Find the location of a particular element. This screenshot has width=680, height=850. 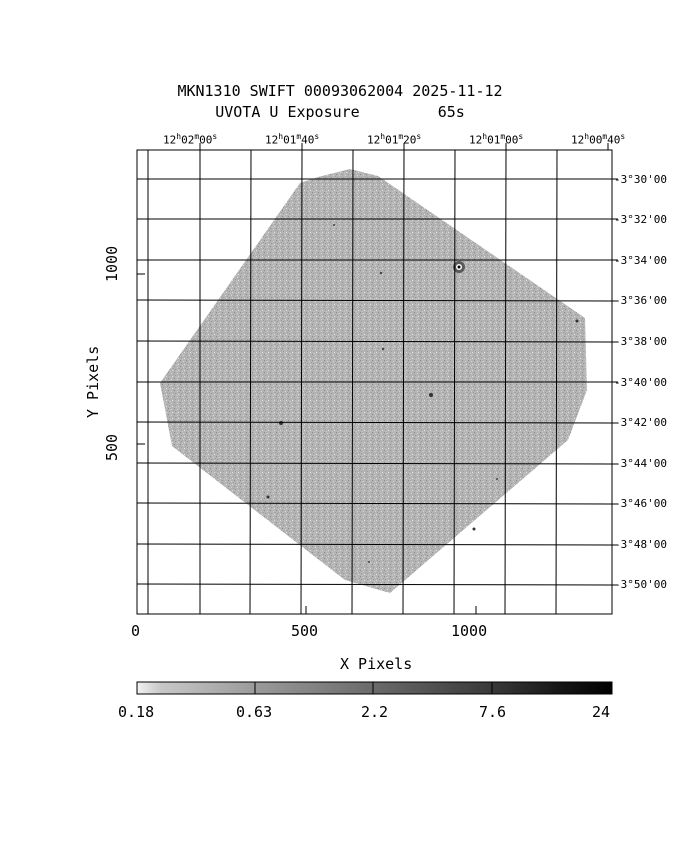

ra-tick-label: 12h00m40s is located at coordinates (598, 139).